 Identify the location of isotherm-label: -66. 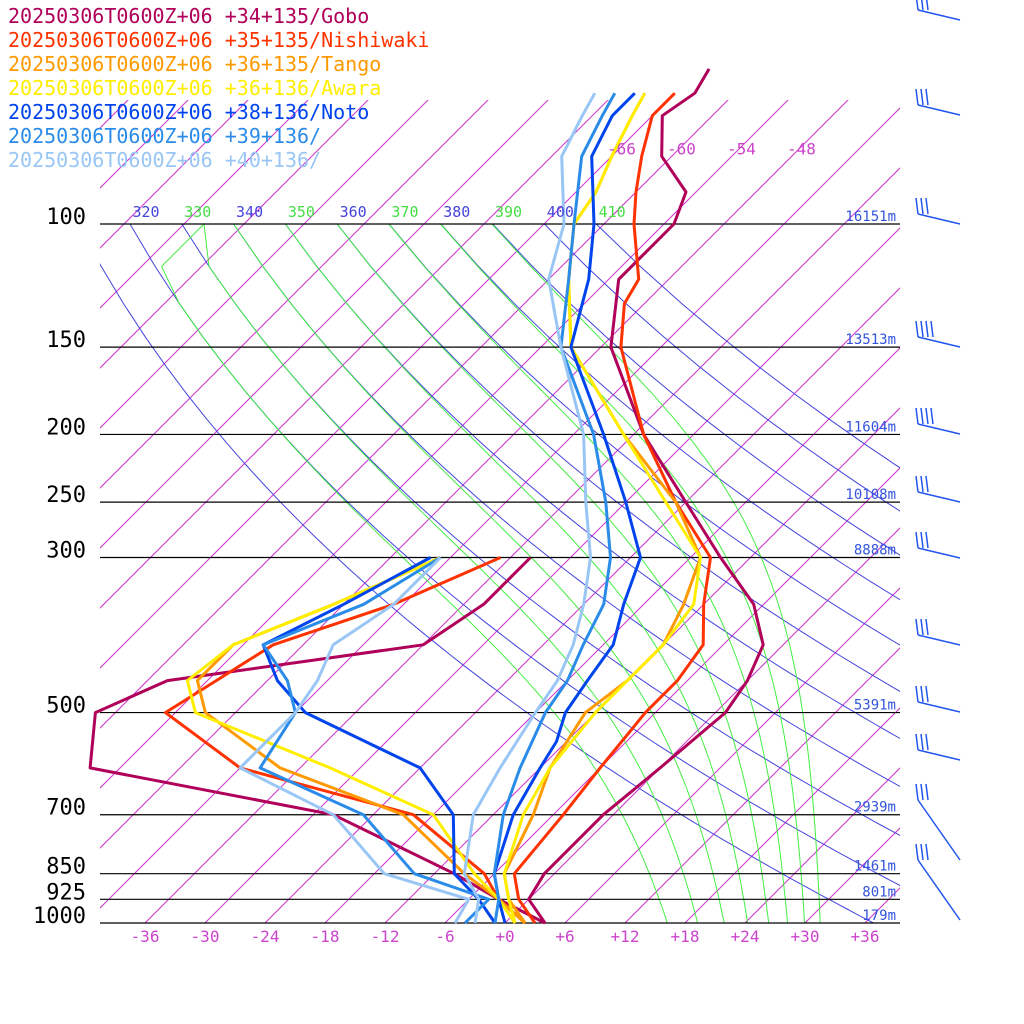
(621, 149).